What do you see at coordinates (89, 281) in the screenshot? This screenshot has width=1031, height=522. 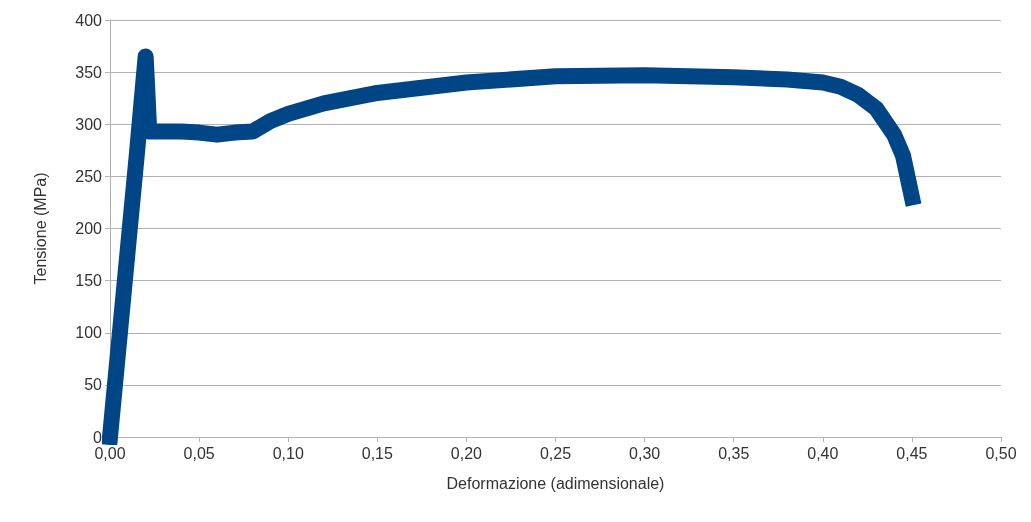 I see `y-tick-label: 150` at bounding box center [89, 281].